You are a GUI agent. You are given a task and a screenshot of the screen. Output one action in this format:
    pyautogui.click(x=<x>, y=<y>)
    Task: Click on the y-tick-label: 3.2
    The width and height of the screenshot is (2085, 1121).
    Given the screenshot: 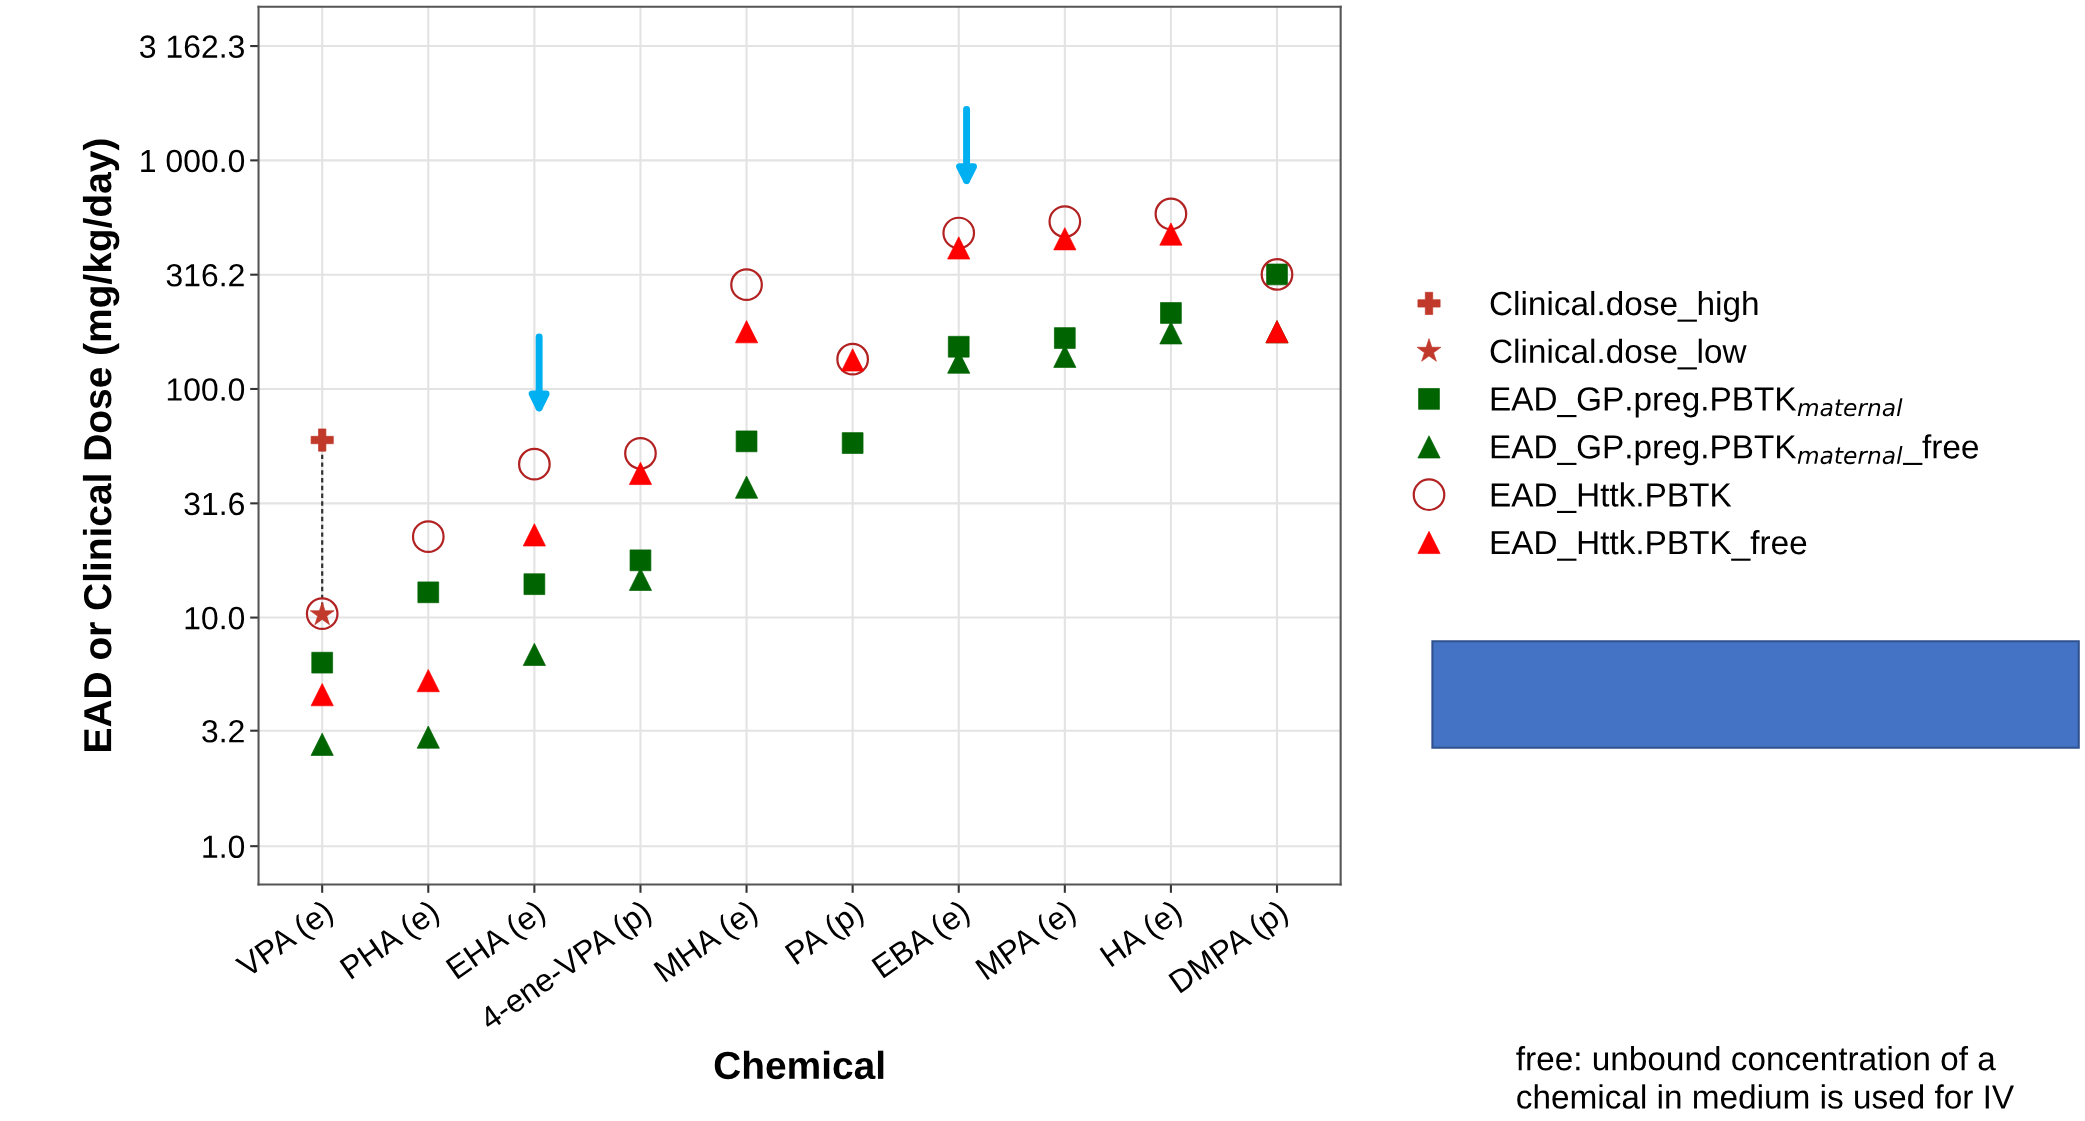 What is the action you would take?
    pyautogui.click(x=223, y=731)
    